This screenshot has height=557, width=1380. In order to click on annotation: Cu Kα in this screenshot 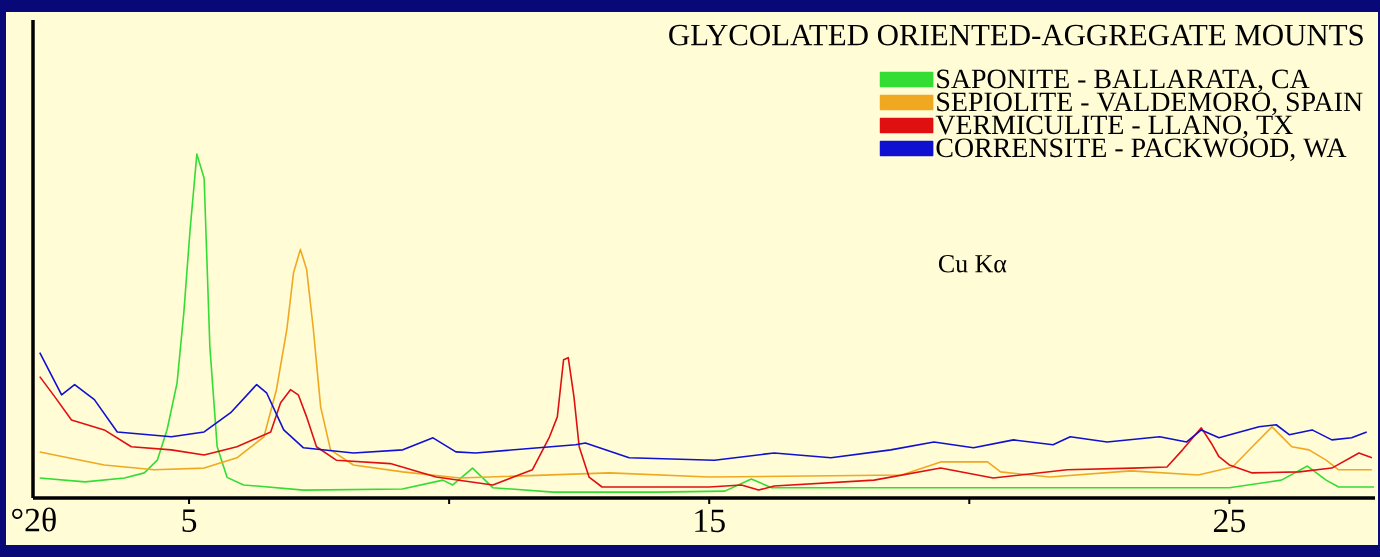, I will do `click(972, 264)`.